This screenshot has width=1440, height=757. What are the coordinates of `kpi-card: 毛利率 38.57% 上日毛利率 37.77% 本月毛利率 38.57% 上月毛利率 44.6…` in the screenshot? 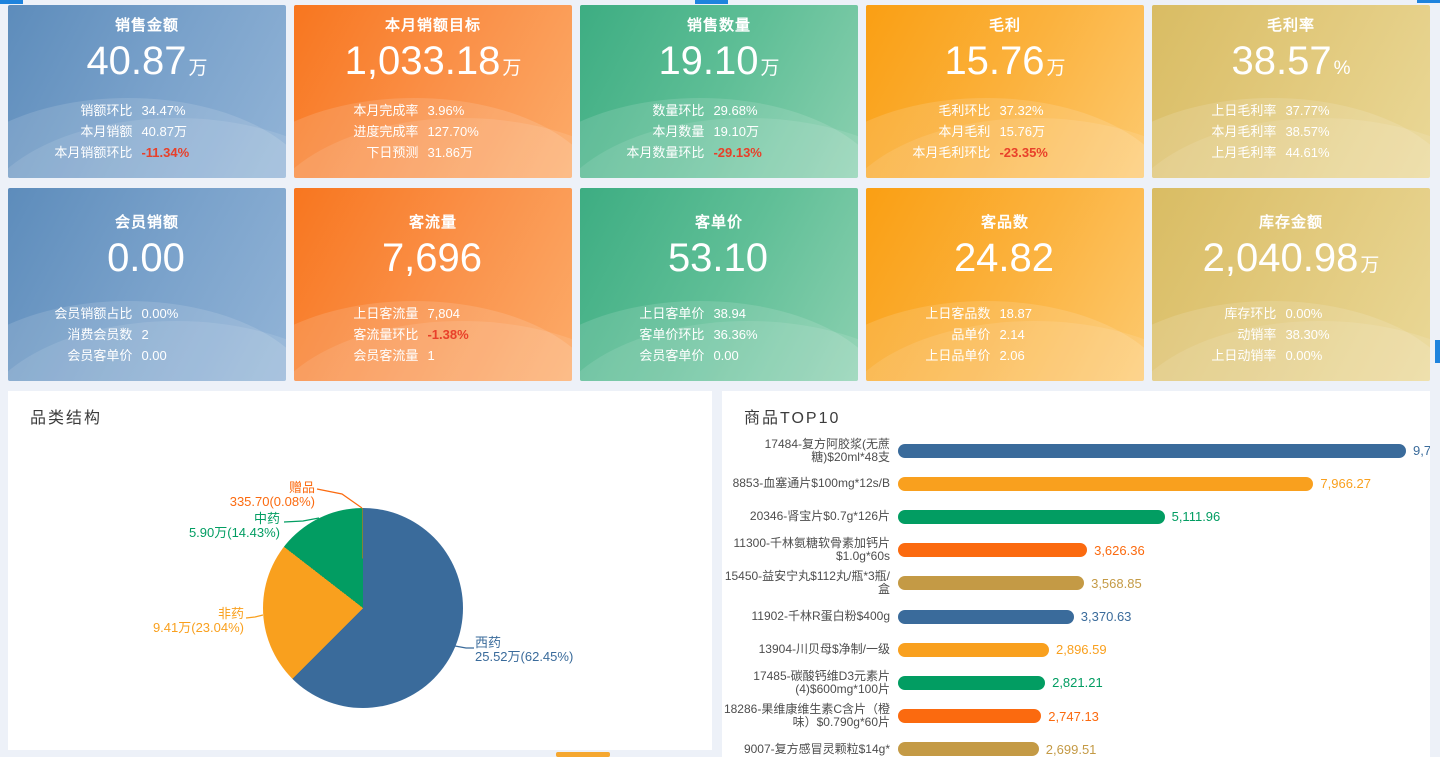 It's located at (1291, 91).